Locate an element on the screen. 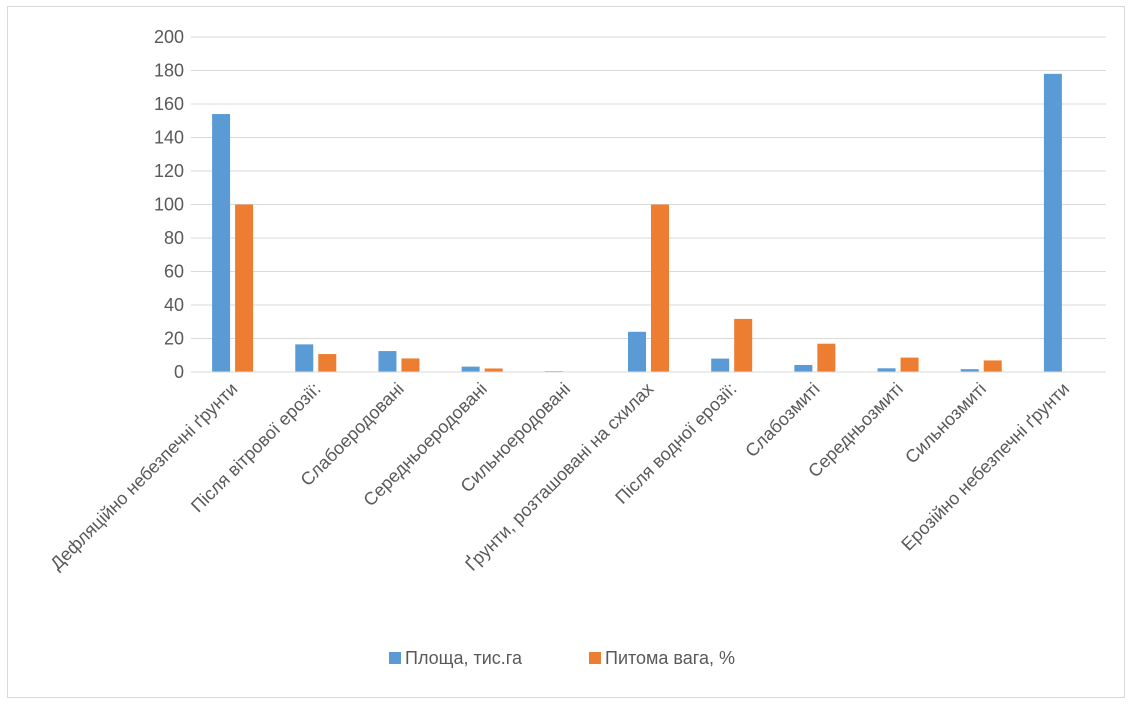 The height and width of the screenshot is (704, 1132). legend-label: Площа, тис.га is located at coordinates (464, 658).